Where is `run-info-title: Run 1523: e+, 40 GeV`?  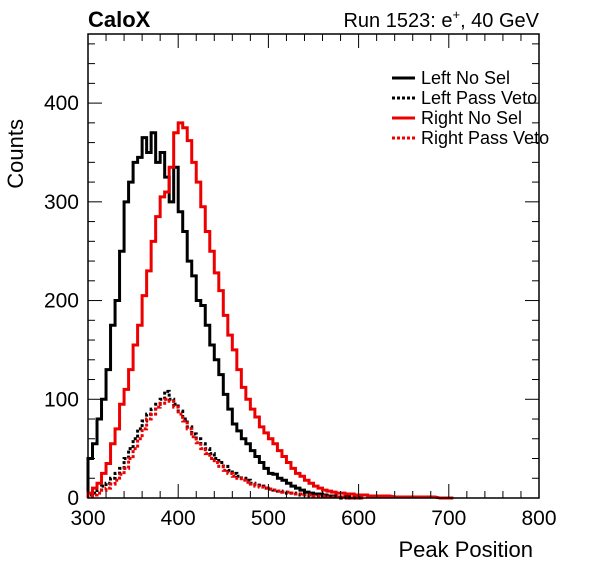 run-info-title: Run 1523: e+, 40 GeV is located at coordinates (441, 19).